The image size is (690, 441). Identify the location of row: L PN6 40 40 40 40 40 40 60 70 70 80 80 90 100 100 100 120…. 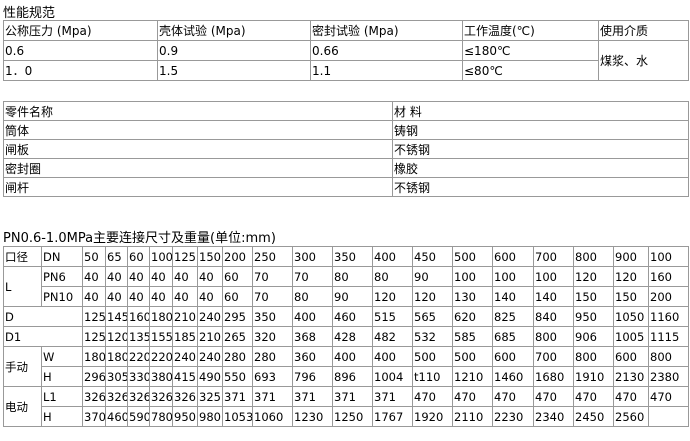
(346, 286).